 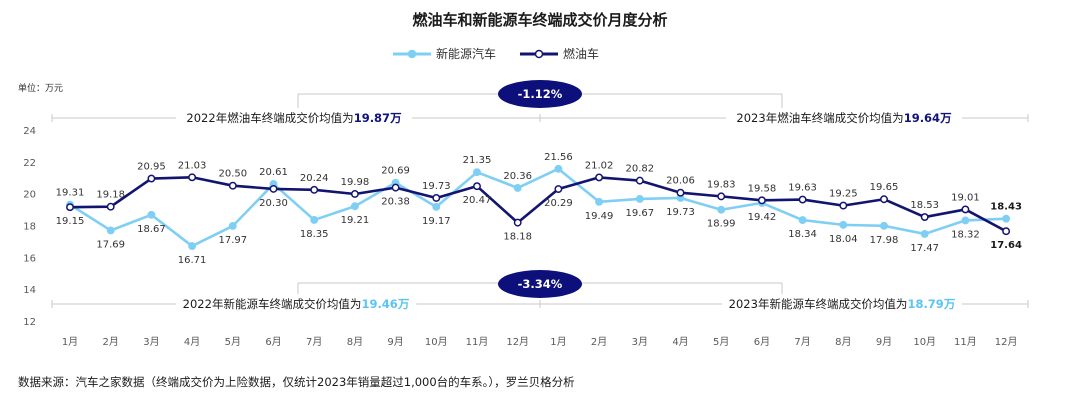 I want to click on fuel-2022-label-bg, so click(x=294, y=118).